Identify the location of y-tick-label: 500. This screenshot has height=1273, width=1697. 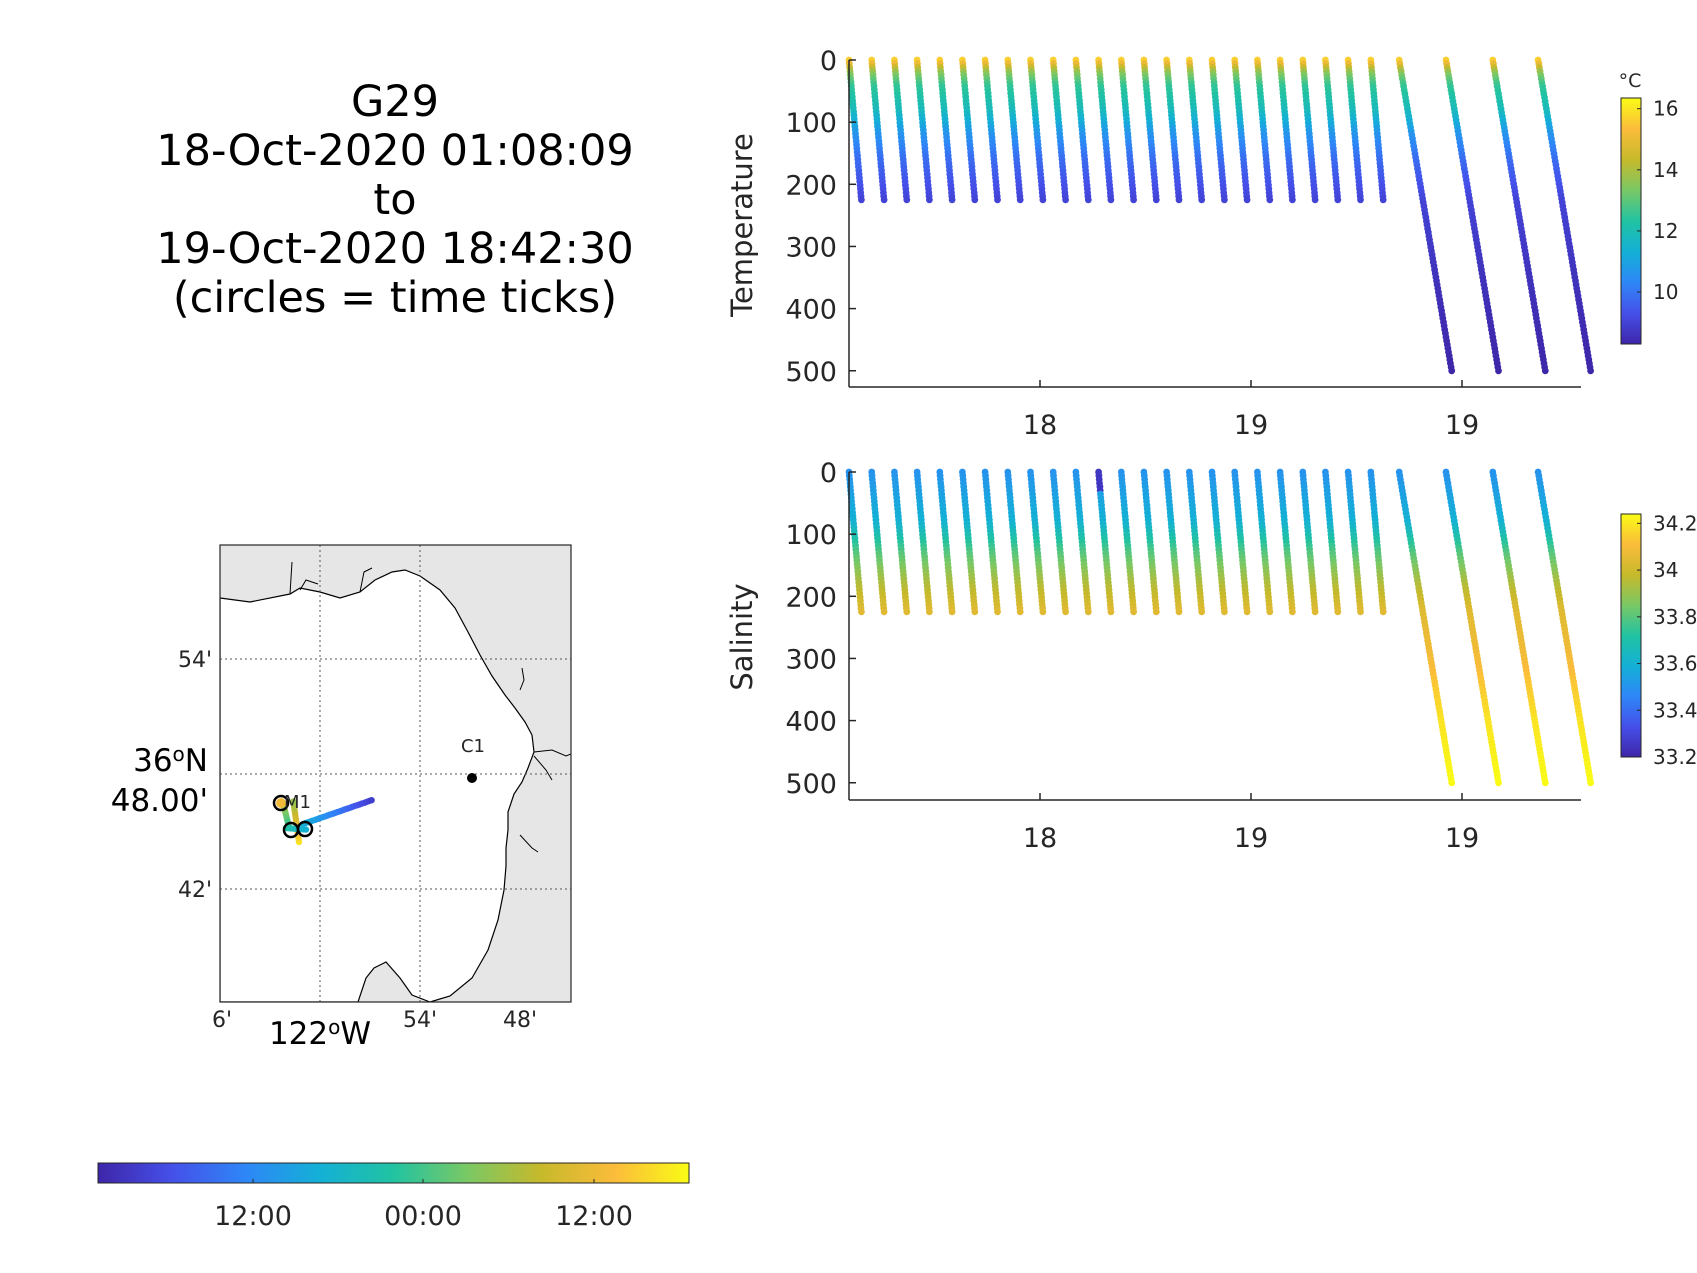
(811, 372).